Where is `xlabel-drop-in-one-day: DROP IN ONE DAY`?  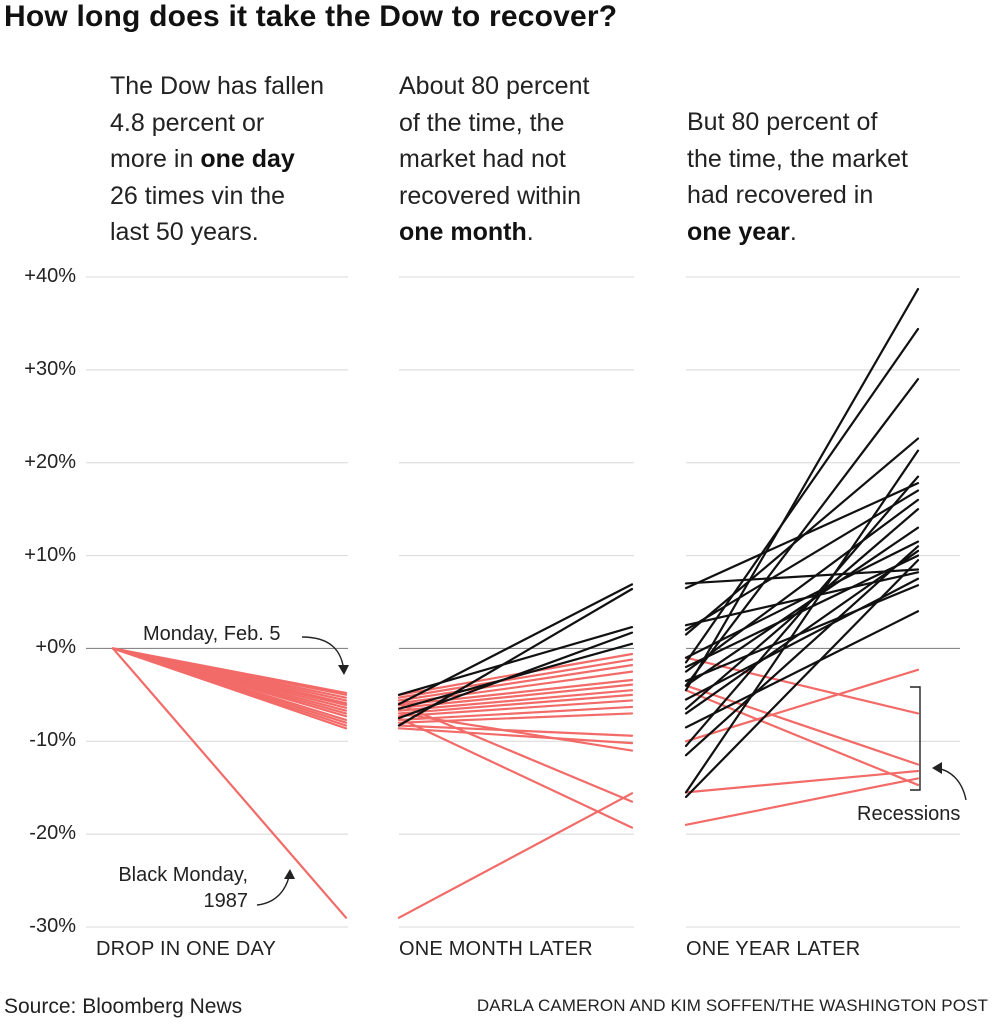
xlabel-drop-in-one-day: DROP IN ONE DAY is located at coordinates (186, 949).